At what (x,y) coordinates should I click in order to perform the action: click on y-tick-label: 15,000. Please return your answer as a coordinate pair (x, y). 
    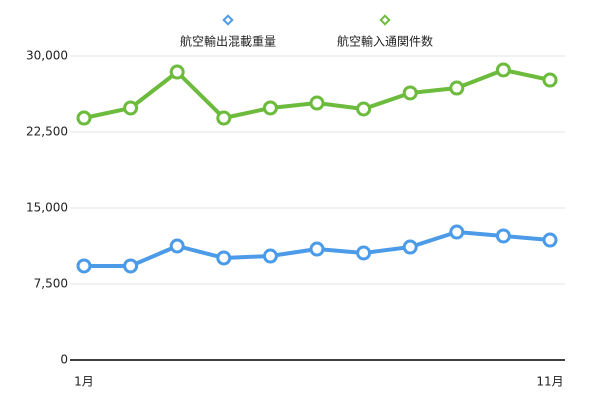
    Looking at the image, I should click on (47, 208).